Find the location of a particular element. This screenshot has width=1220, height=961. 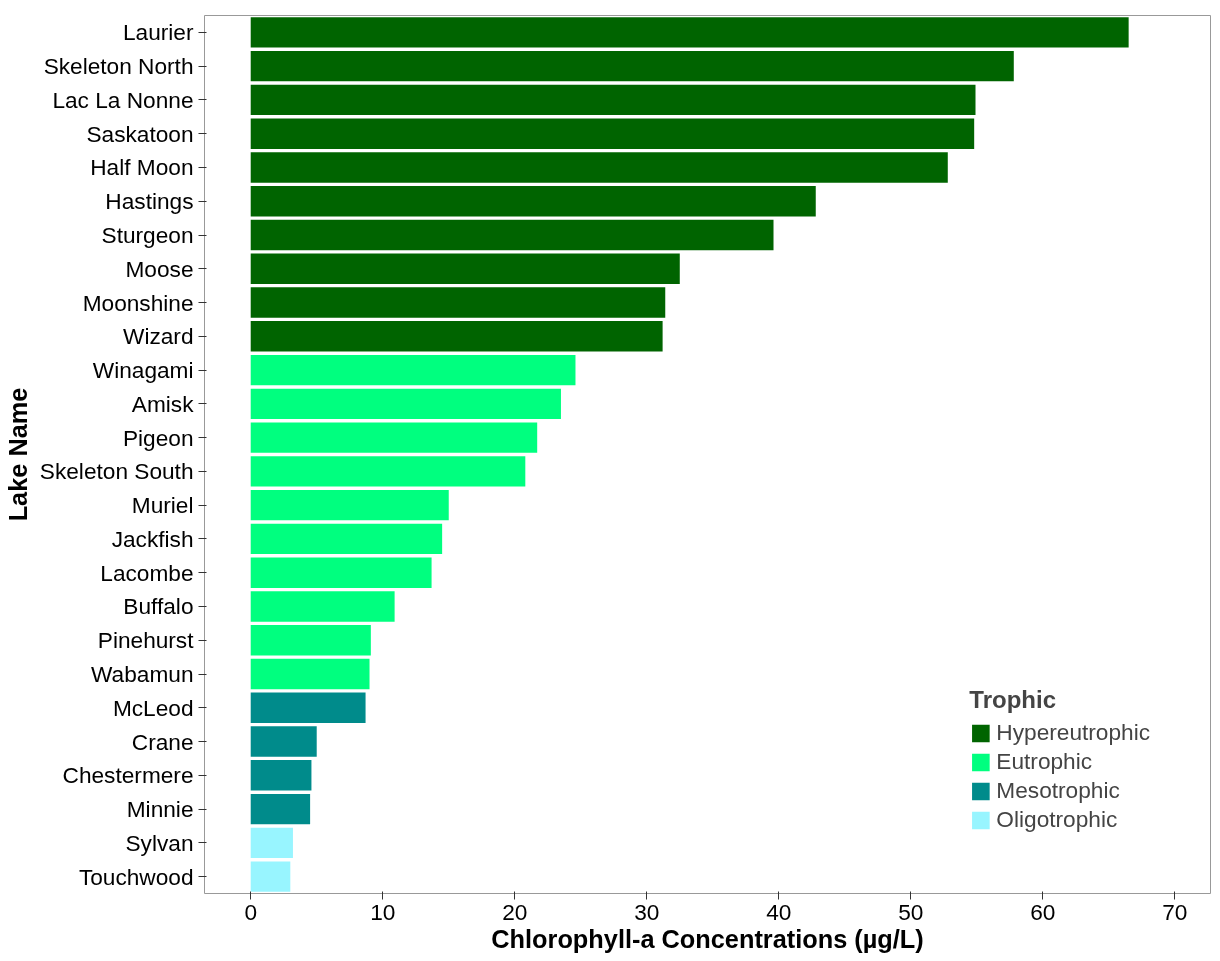

x-tick-label: 0 is located at coordinates (251, 911).